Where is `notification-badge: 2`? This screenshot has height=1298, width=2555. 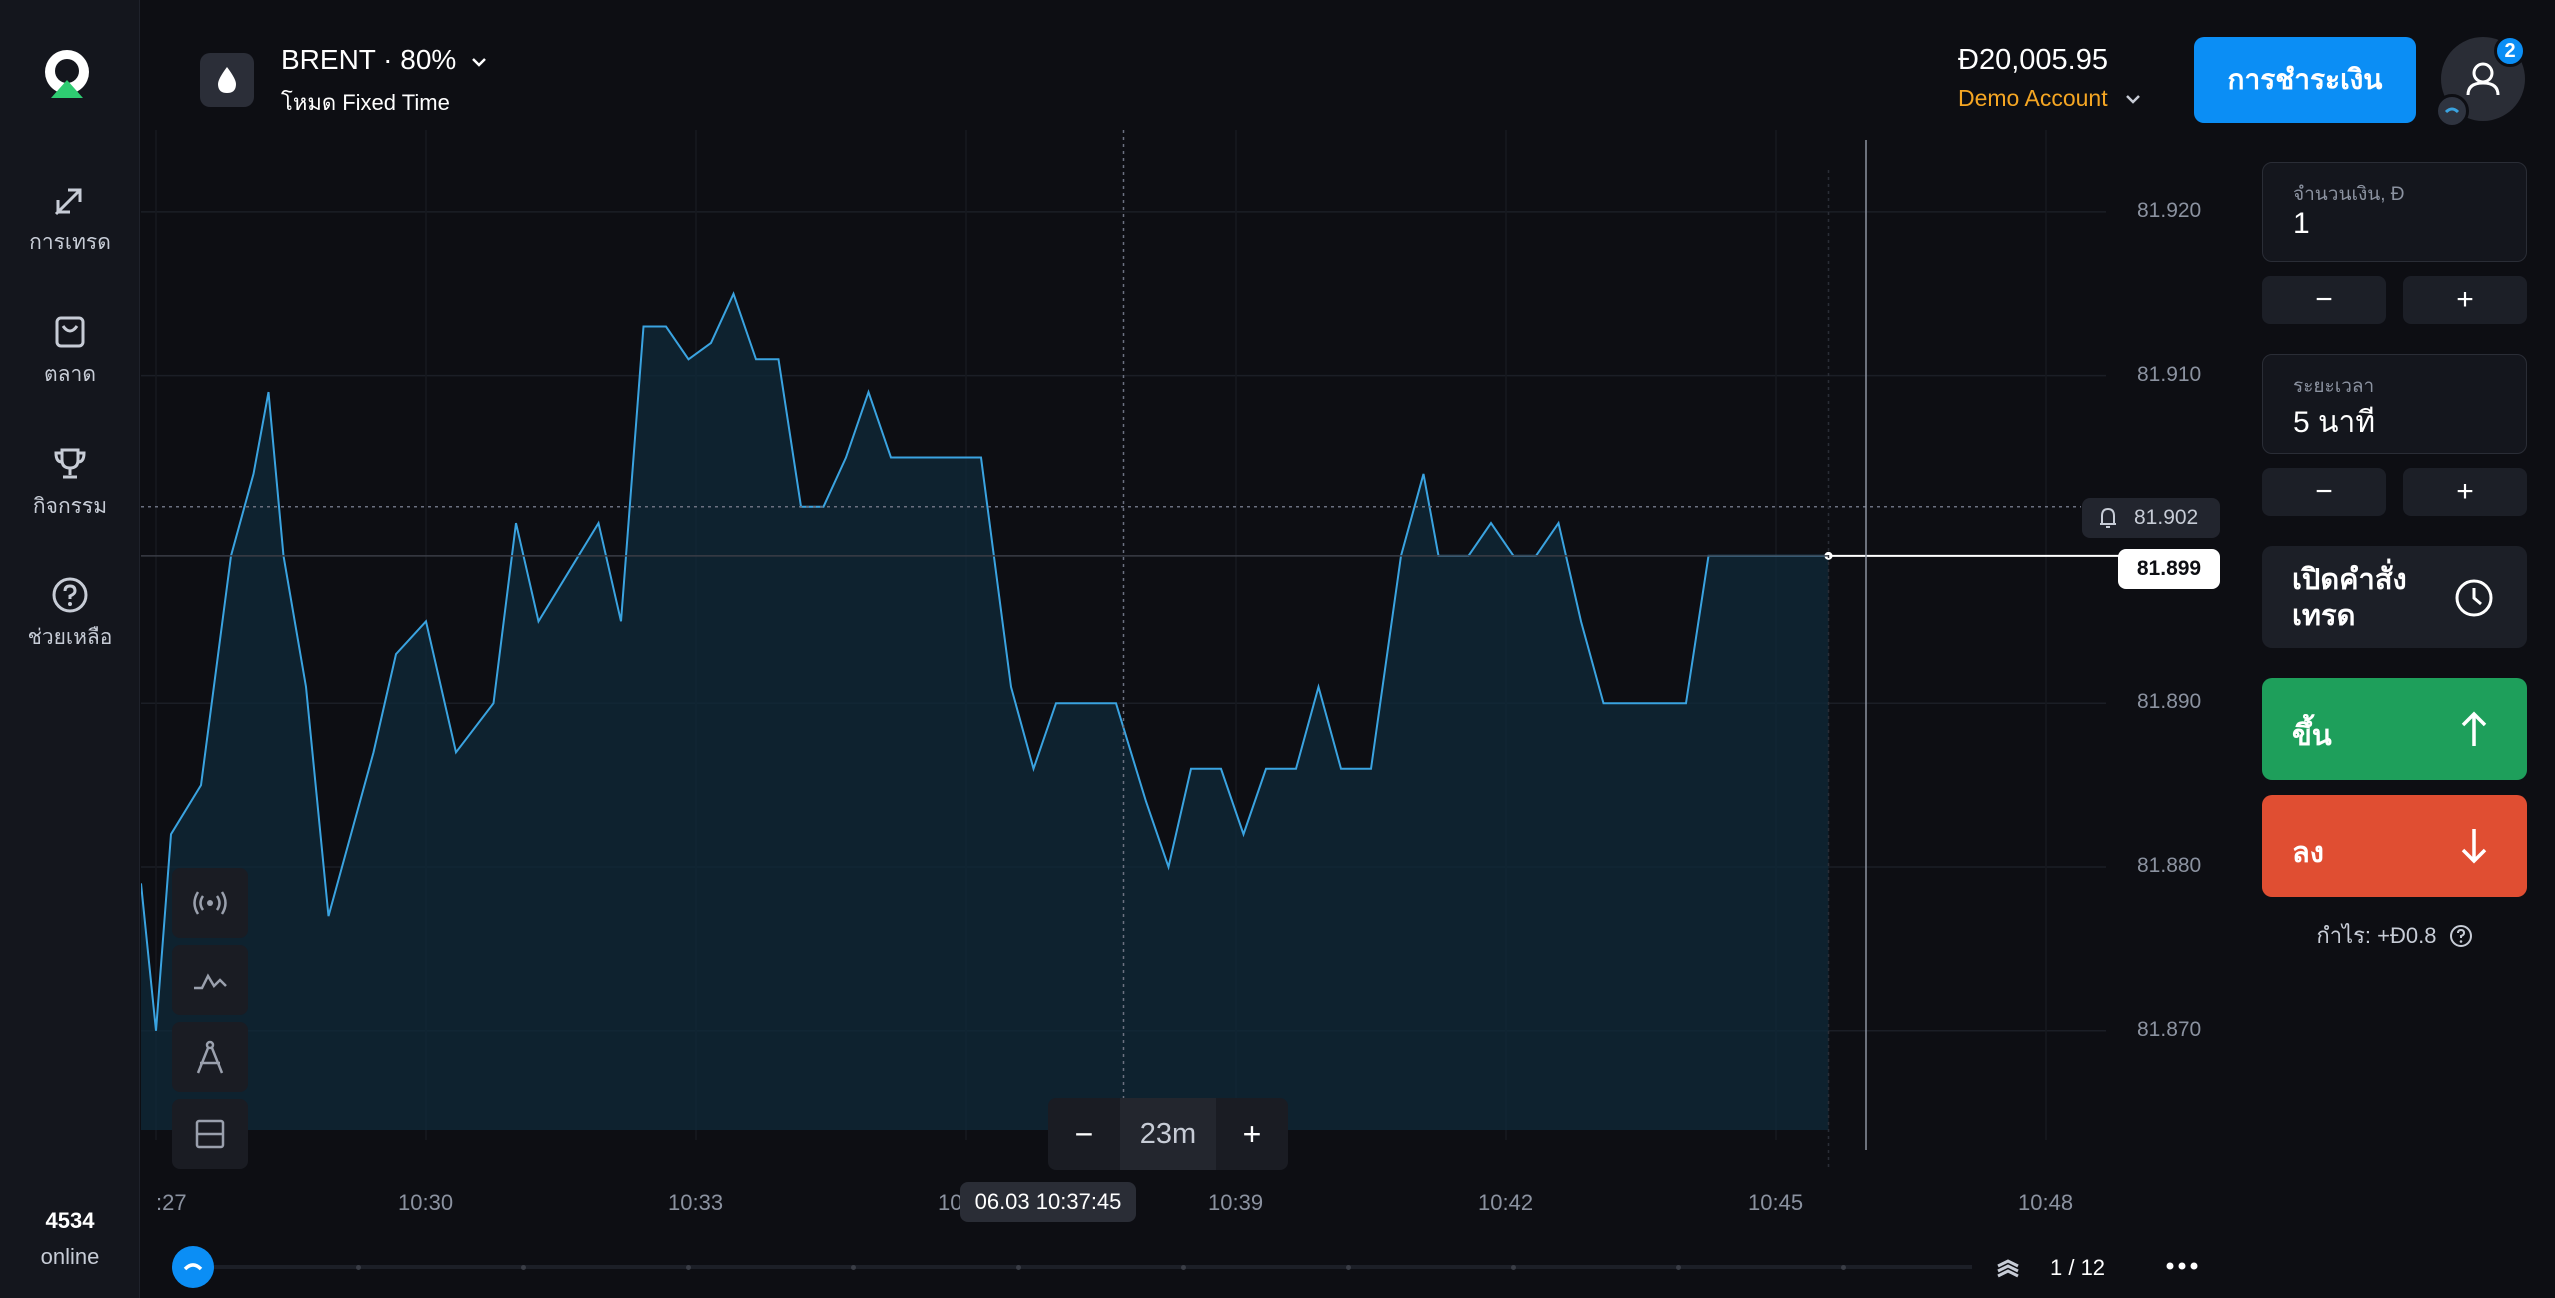
notification-badge: 2 is located at coordinates (2510, 51).